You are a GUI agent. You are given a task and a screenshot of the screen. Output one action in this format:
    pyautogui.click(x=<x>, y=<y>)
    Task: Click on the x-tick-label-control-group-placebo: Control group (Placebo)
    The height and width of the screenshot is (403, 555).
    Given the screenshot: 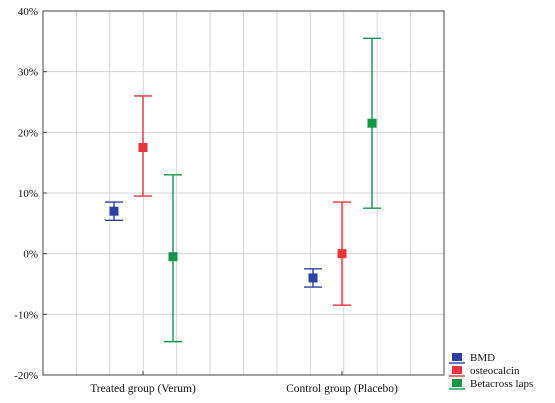 What is the action you would take?
    pyautogui.click(x=342, y=389)
    